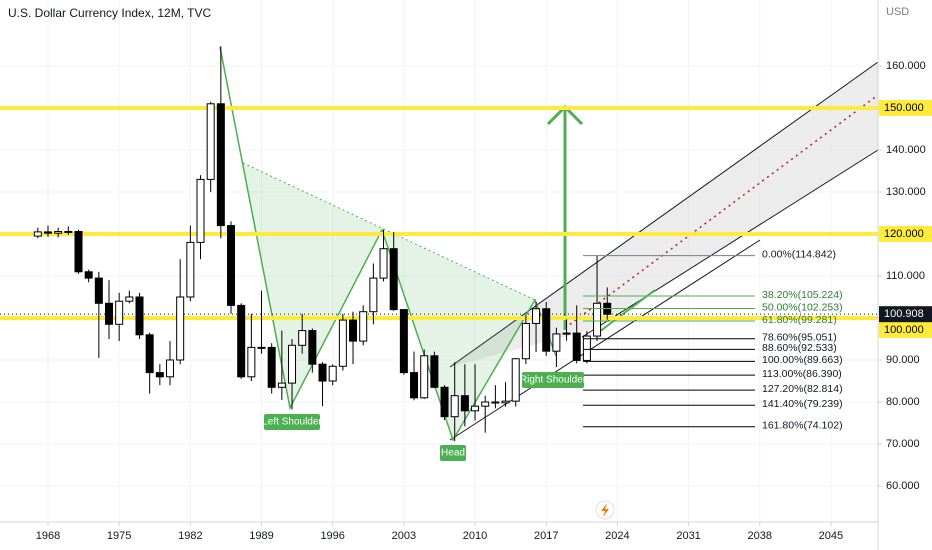 The height and width of the screenshot is (550, 932). I want to click on x-axis-area, so click(439, 536).